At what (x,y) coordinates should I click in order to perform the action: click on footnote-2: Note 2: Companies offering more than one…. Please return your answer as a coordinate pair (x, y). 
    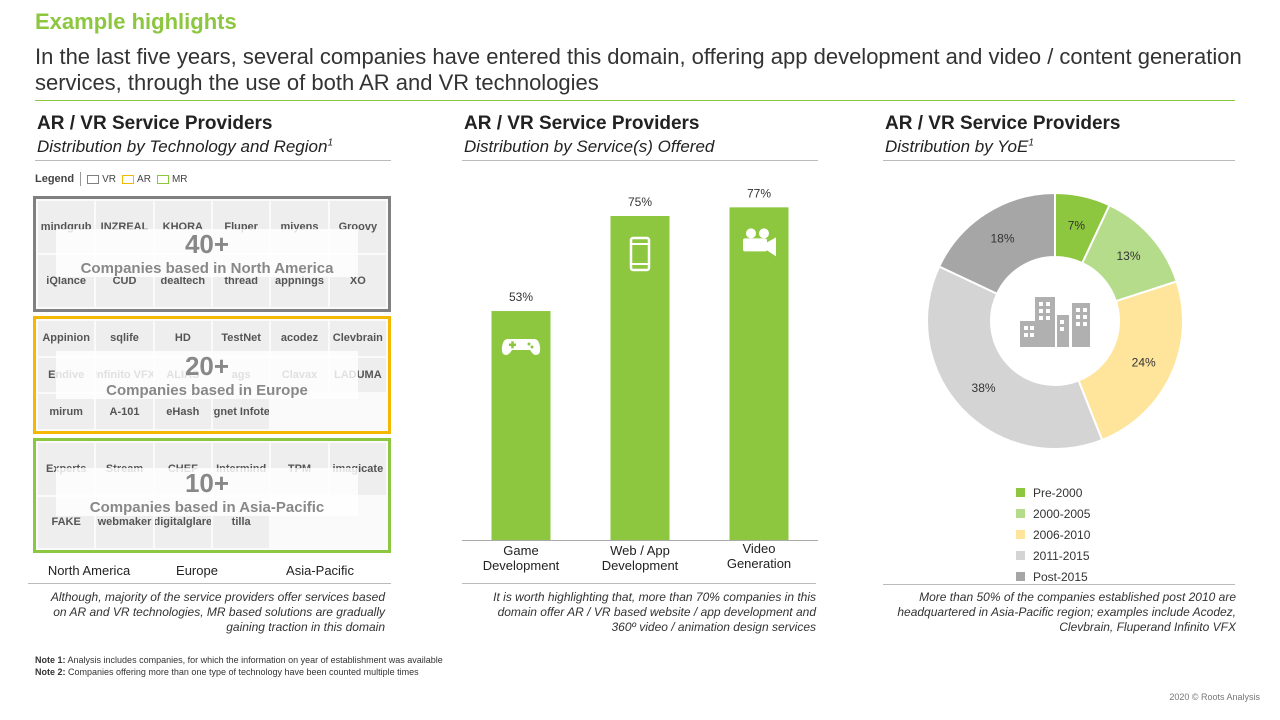
    Looking at the image, I should click on (227, 672).